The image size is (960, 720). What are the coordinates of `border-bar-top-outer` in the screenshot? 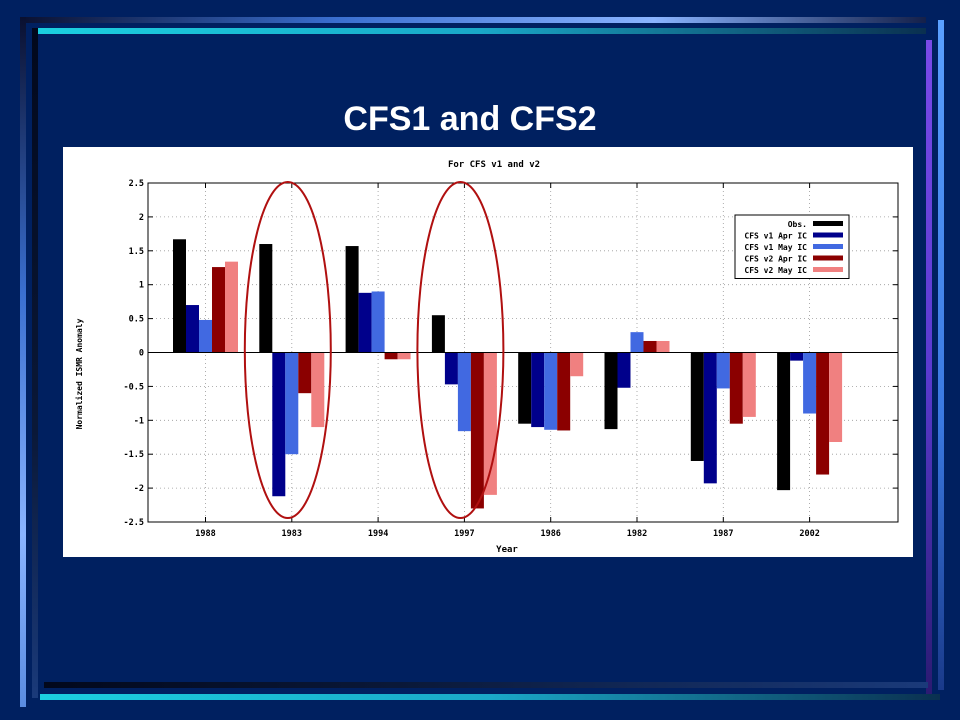 It's located at (473, 20).